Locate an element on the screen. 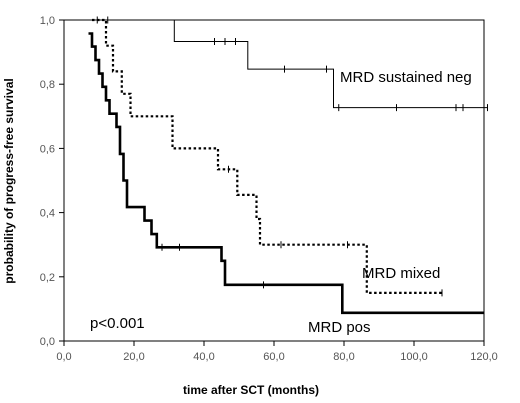  x-tick-label: 40,0 is located at coordinates (203, 357).